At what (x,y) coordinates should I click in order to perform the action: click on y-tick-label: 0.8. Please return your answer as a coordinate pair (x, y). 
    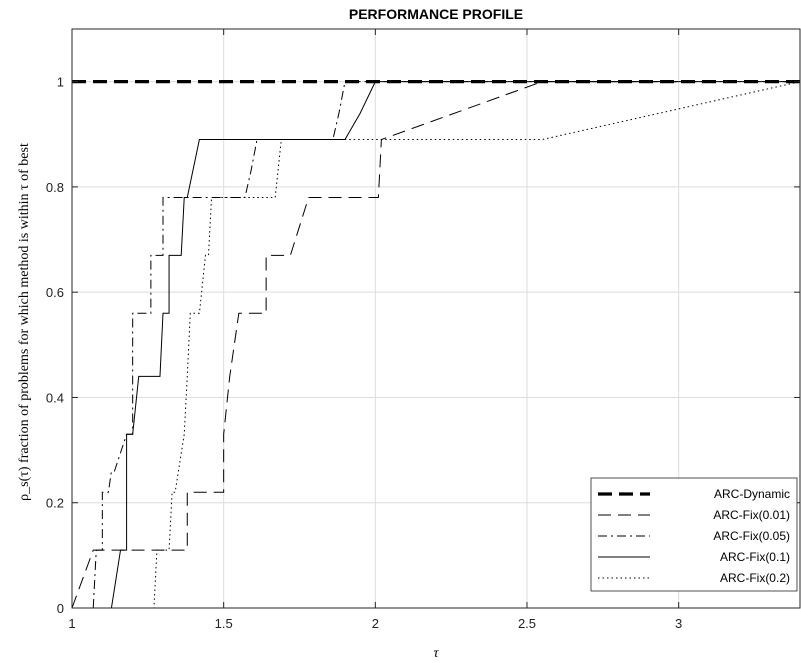
    Looking at the image, I should click on (55, 187).